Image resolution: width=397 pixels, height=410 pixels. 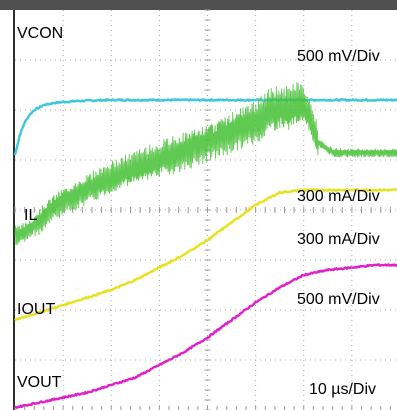 What do you see at coordinates (338, 56) in the screenshot?
I see `channel-scale-vcon: 500 mV/Div` at bounding box center [338, 56].